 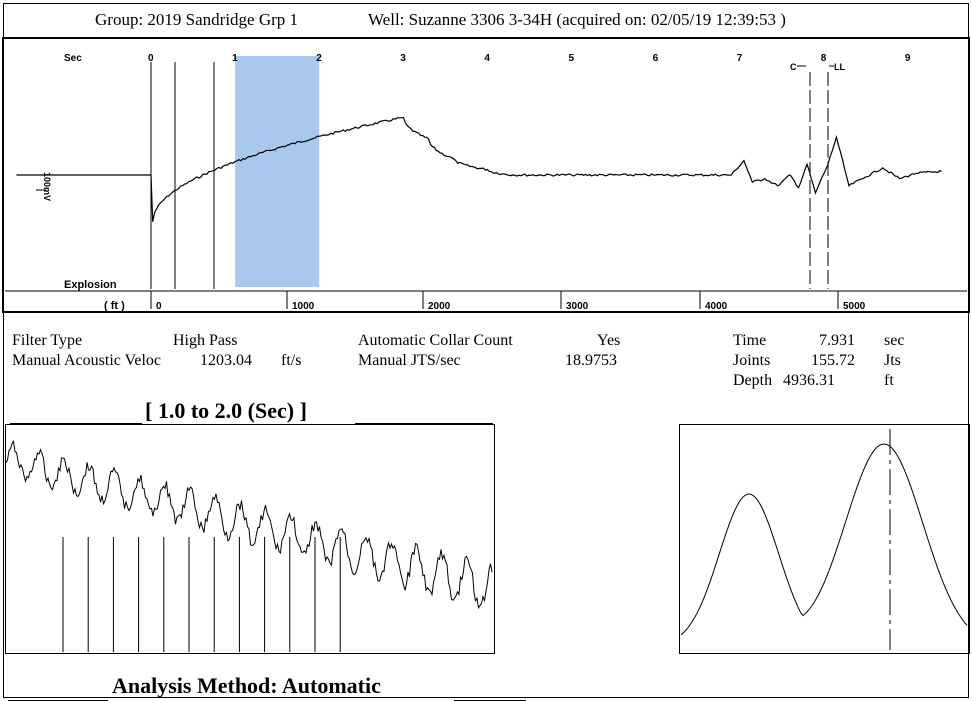 I want to click on time-value: 7.931, so click(x=837, y=340).